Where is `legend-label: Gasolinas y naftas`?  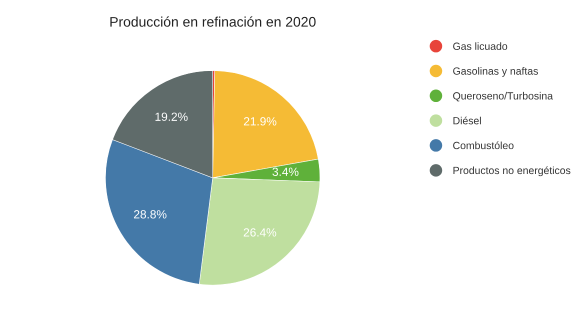 legend-label: Gasolinas y naftas is located at coordinates (495, 72).